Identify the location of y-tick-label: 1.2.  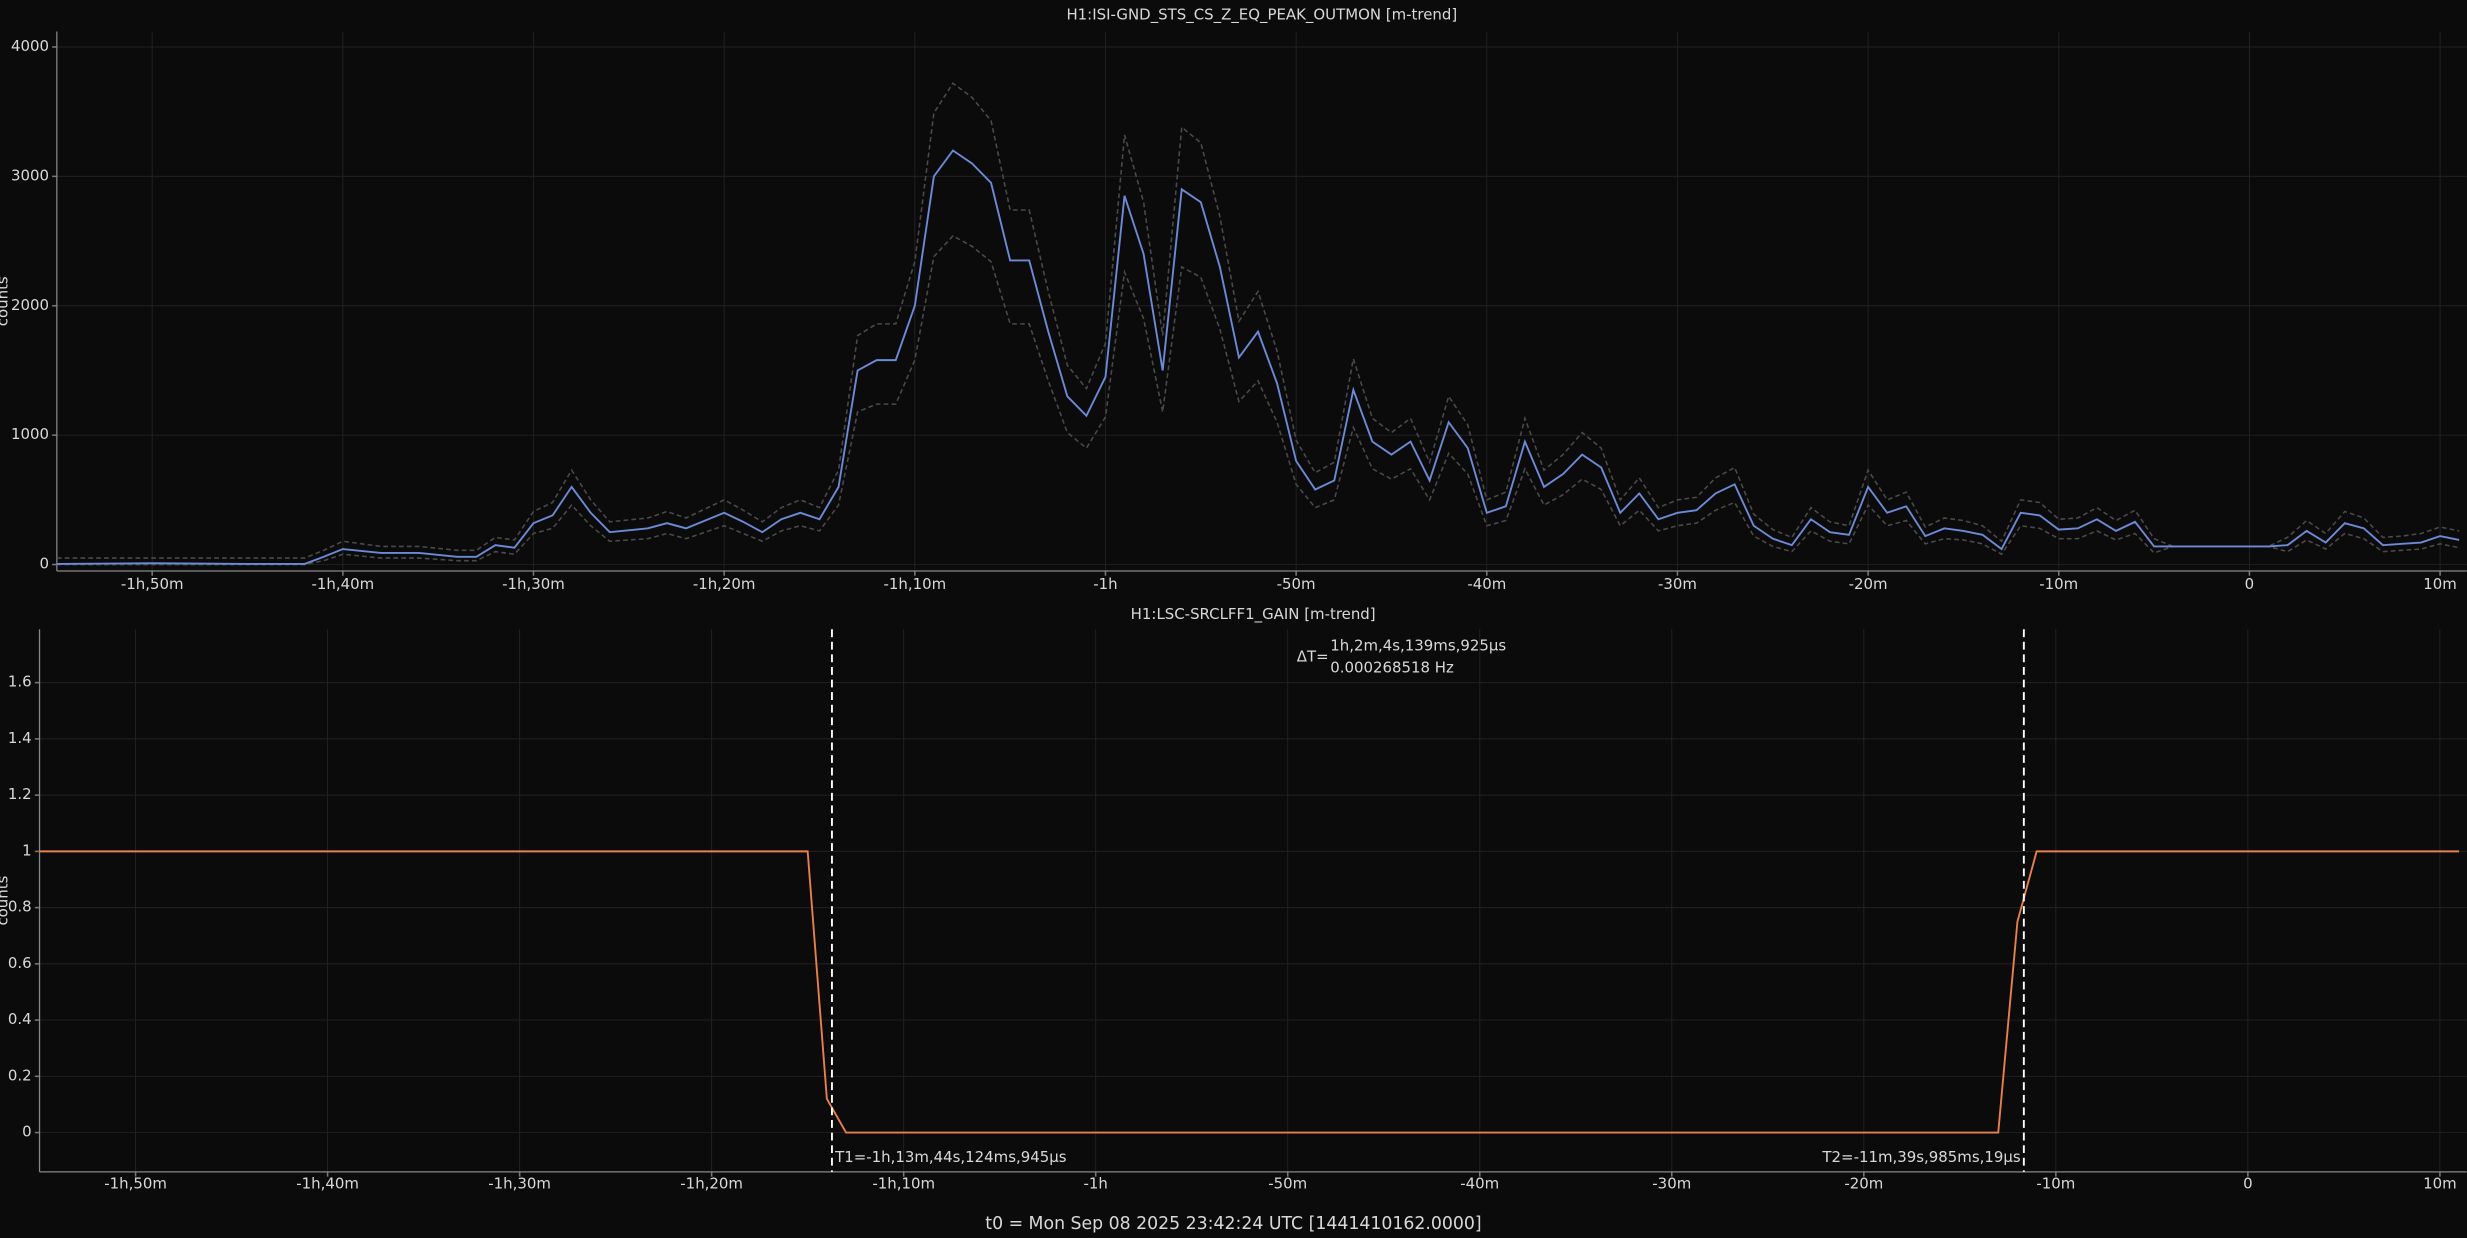
(20, 794).